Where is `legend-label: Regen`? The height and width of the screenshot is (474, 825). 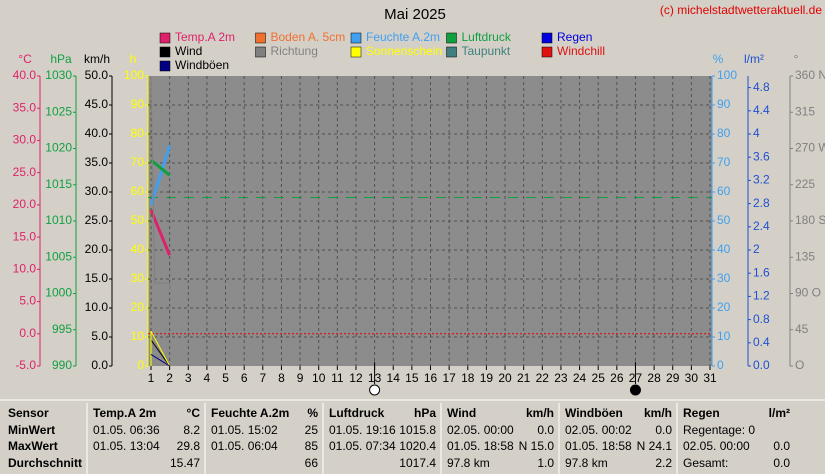 legend-label: Regen is located at coordinates (574, 37).